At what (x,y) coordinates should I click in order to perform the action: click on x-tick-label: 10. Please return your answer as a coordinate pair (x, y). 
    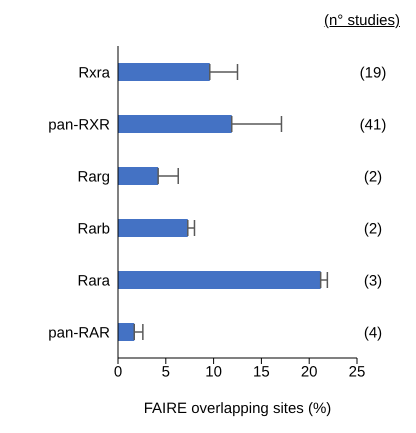
    Looking at the image, I should click on (213, 372).